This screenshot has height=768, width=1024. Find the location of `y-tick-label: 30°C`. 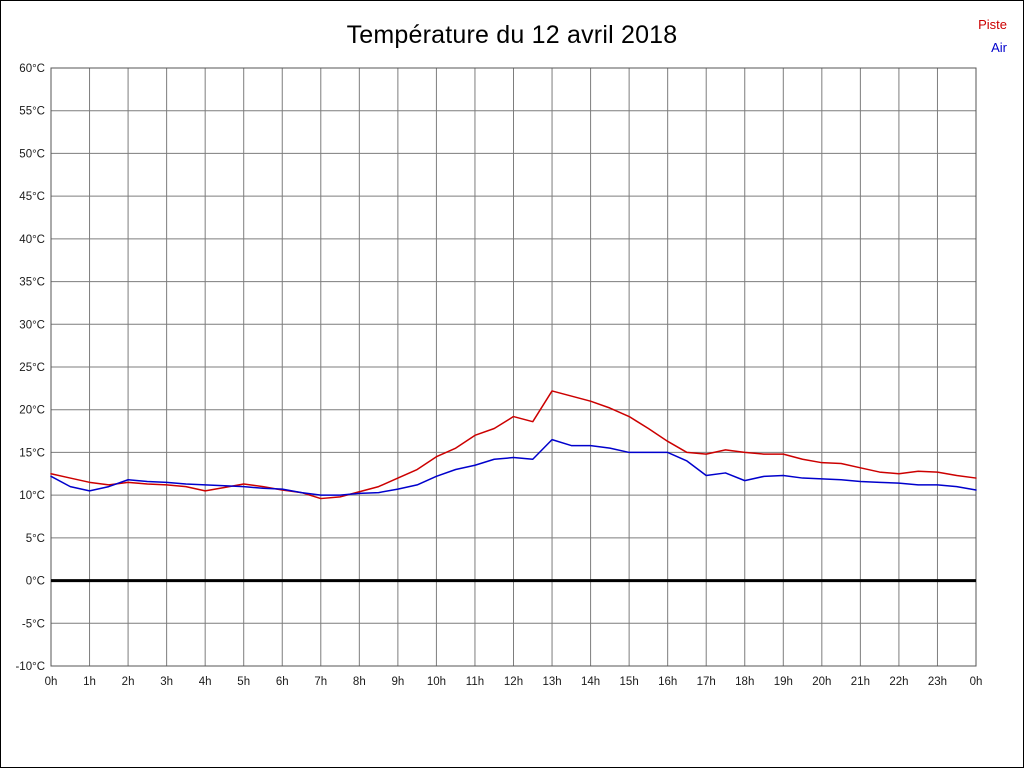

y-tick-label: 30°C is located at coordinates (32, 325).